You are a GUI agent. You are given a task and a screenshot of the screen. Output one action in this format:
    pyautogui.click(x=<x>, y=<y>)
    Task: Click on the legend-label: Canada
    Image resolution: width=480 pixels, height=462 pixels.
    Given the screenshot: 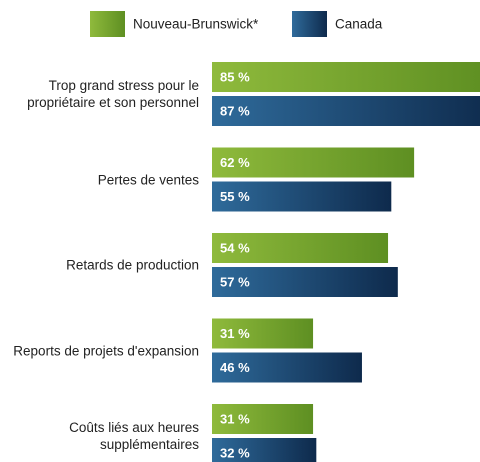 What is the action you would take?
    pyautogui.click(x=359, y=24)
    